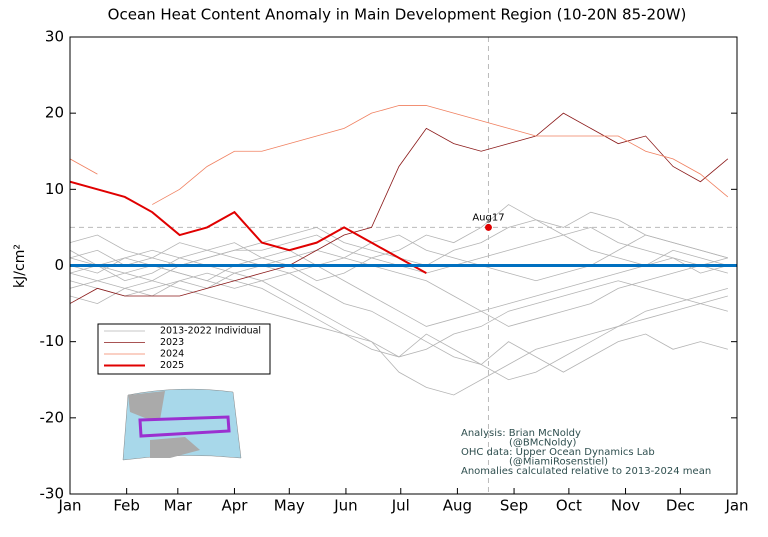 The width and height of the screenshot is (768, 537). Describe the element at coordinates (54, 113) in the screenshot. I see `y-tick-label: 20` at that location.